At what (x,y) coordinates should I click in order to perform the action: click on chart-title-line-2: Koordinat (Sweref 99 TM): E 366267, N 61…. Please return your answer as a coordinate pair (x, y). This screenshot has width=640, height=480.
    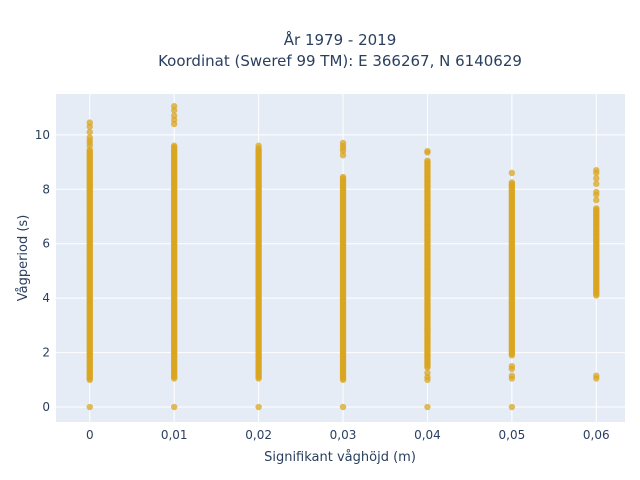
    Looking at the image, I should click on (340, 61).